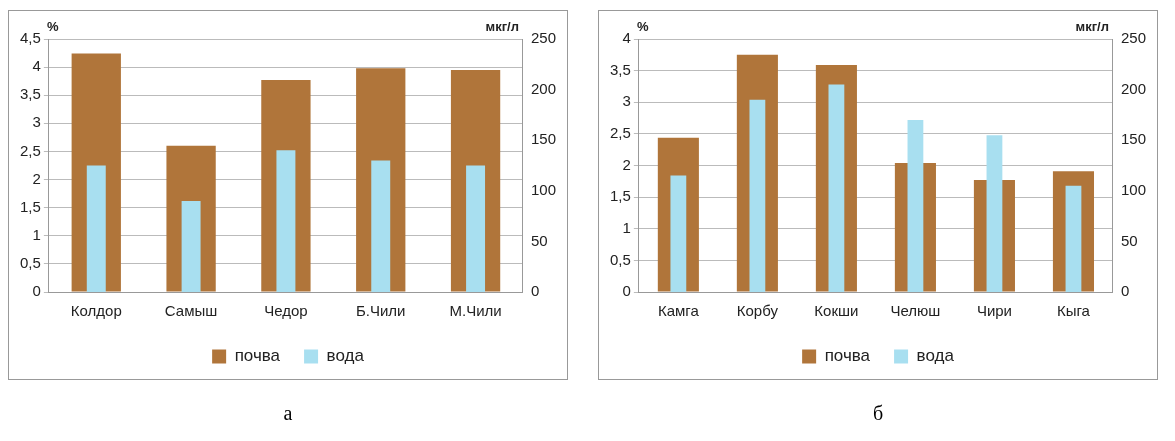 Image resolution: width=1175 pixels, height=441 pixels. What do you see at coordinates (915, 311) in the screenshot?
I see `x-tick-label: Челюш` at bounding box center [915, 311].